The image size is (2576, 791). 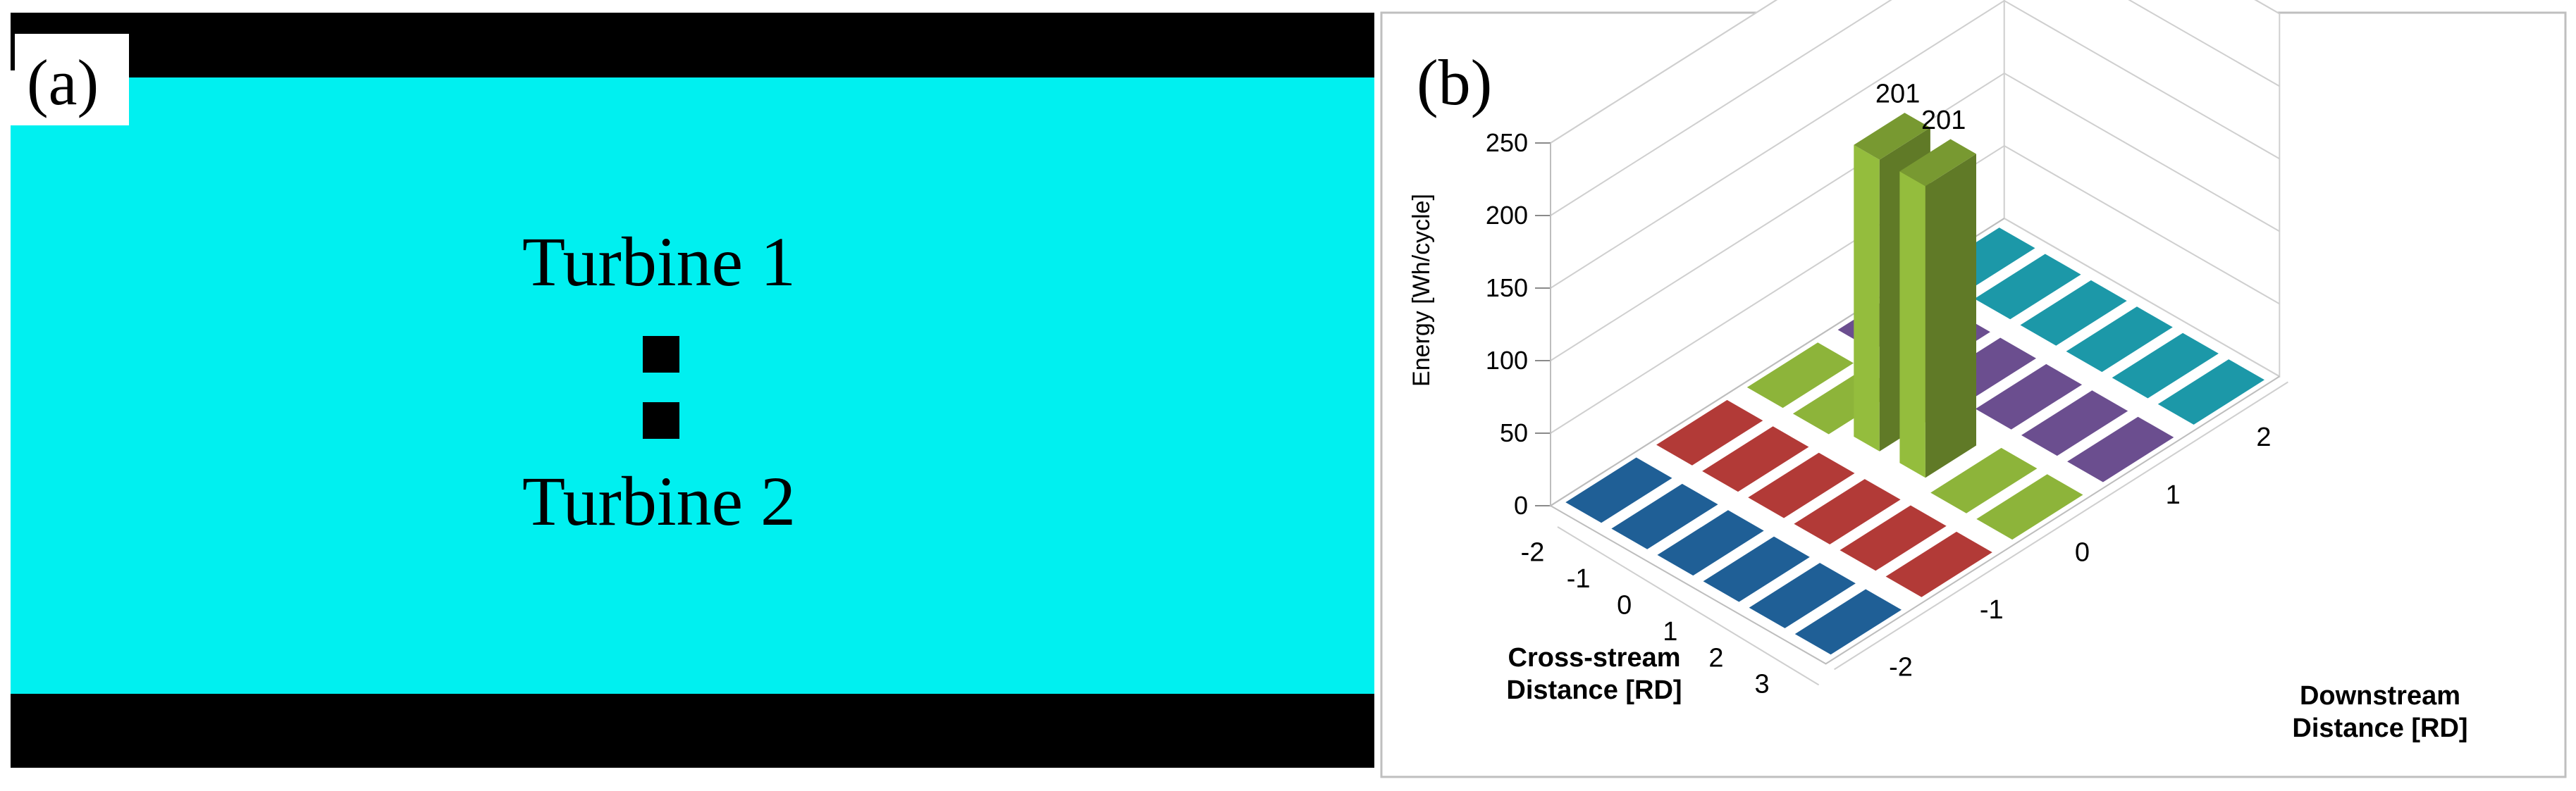 What do you see at coordinates (1507, 143) in the screenshot?
I see `z-tick-label: 250` at bounding box center [1507, 143].